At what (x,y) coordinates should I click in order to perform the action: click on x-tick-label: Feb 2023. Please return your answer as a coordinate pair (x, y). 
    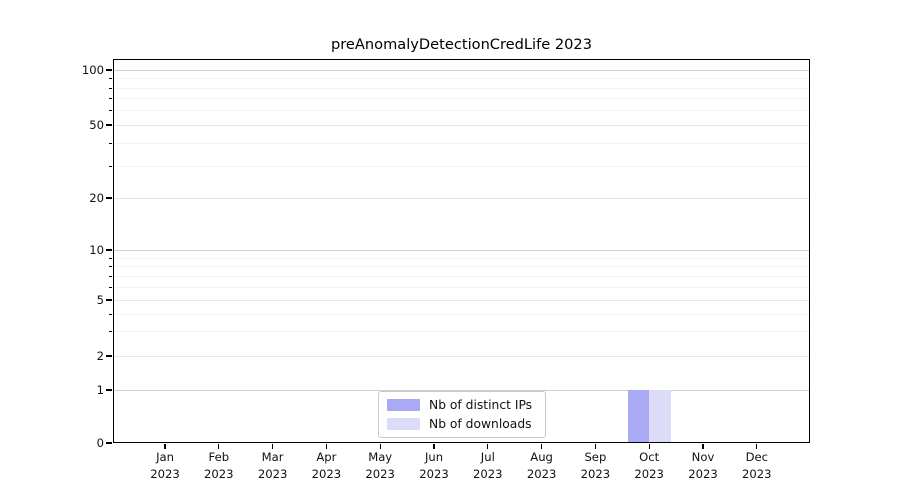
    Looking at the image, I should click on (219, 465).